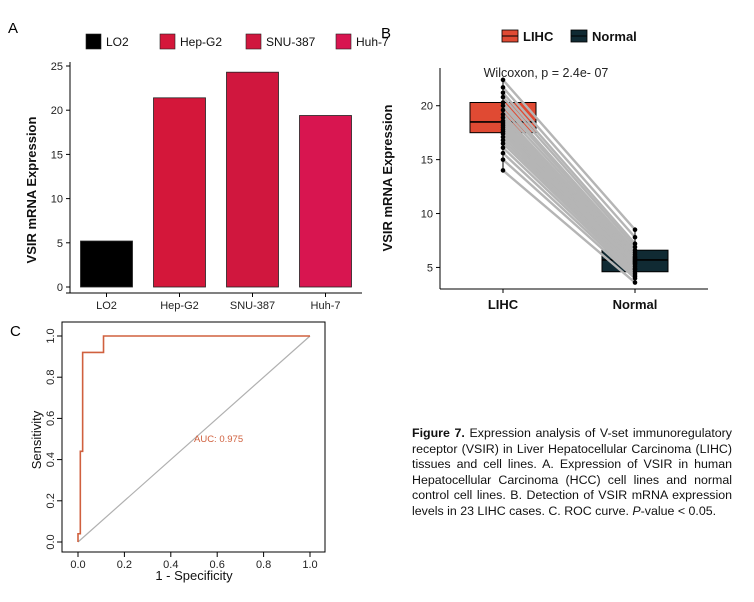 This screenshot has width=754, height=602. Describe the element at coordinates (546, 73) in the screenshot. I see `panel-b-wilcoxon-annotation: Wilcoxon, p = 2.4e- 07` at that location.